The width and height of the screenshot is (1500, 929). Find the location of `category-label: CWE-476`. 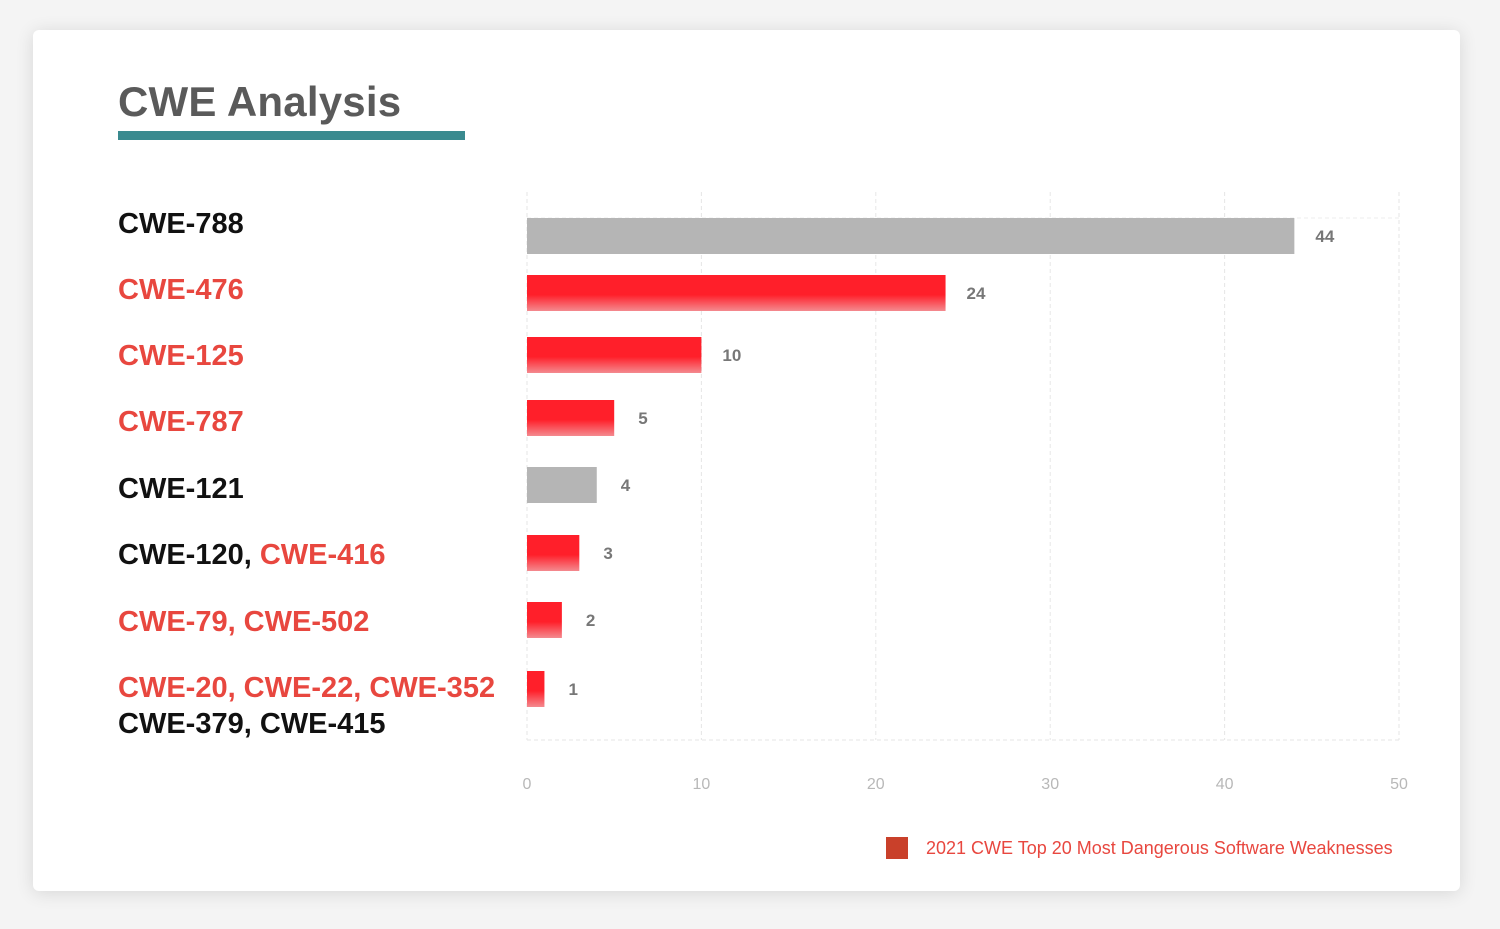

category-label: CWE-476 is located at coordinates (181, 290).